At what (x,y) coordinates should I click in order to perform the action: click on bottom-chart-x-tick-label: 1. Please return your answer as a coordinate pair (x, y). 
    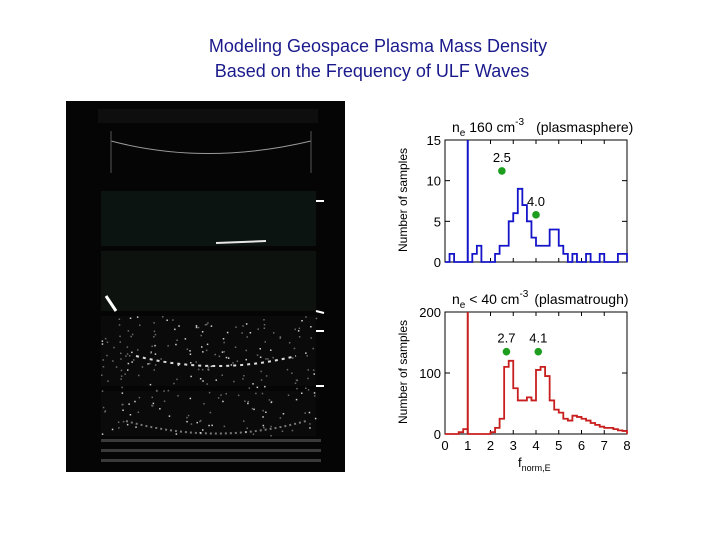
    Looking at the image, I should click on (467, 445).